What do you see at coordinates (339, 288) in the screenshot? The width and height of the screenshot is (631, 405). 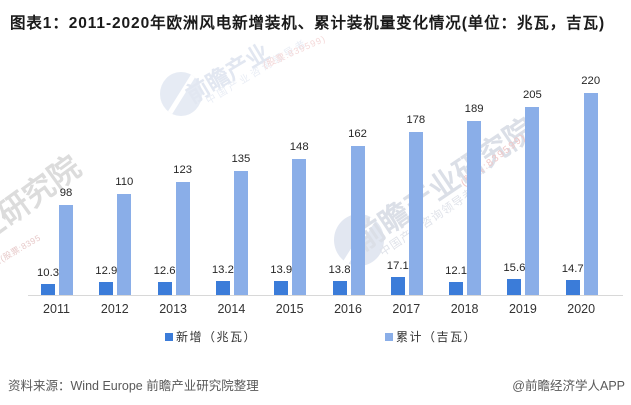 I see `bar-new-2016` at bounding box center [339, 288].